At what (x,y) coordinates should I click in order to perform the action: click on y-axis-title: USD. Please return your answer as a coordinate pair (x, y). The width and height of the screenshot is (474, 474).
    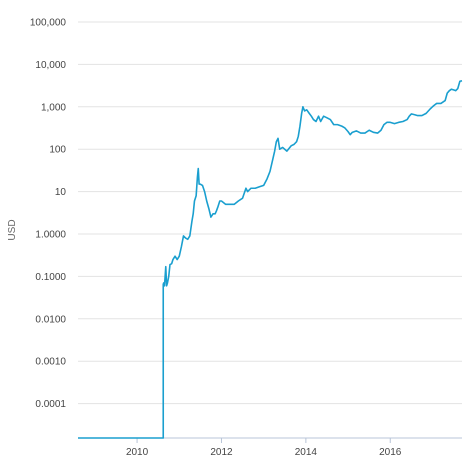
    Looking at the image, I should click on (12, 229).